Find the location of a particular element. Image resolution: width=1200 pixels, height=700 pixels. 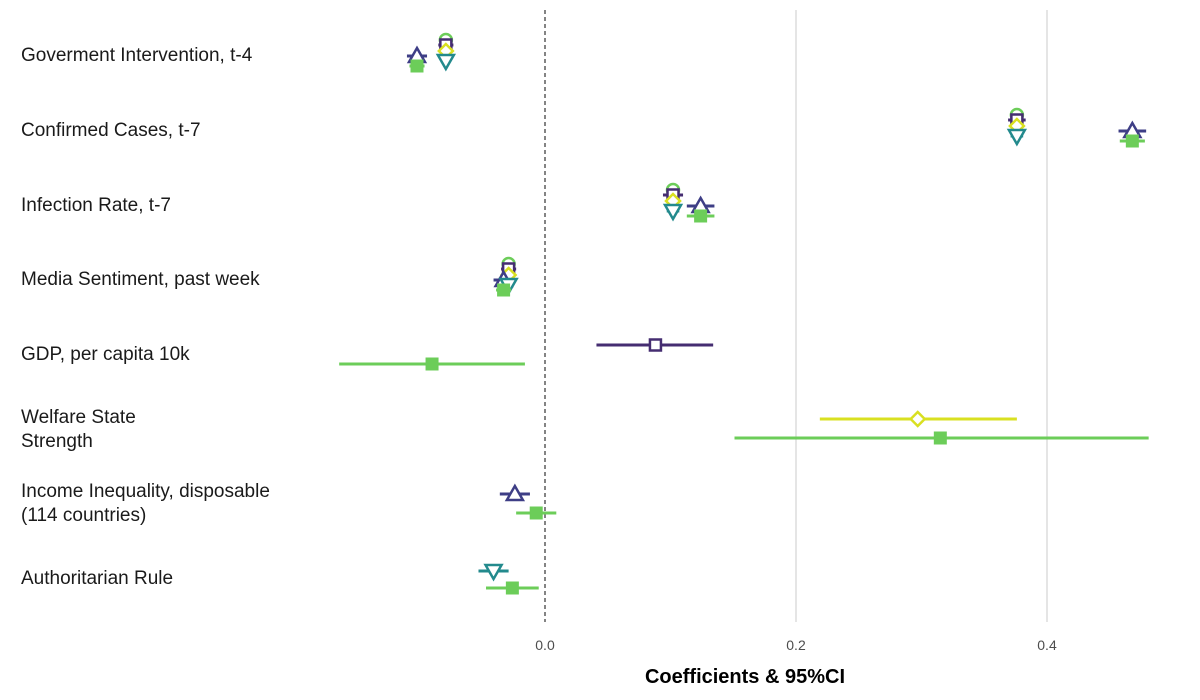

point-marker-s5-p3 is located at coordinates (504, 290).